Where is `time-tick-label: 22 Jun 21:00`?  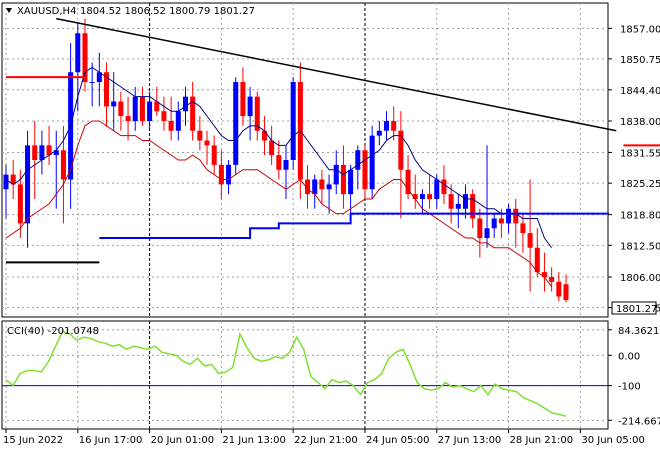 time-tick-label: 22 Jun 21:00 is located at coordinates (326, 440).